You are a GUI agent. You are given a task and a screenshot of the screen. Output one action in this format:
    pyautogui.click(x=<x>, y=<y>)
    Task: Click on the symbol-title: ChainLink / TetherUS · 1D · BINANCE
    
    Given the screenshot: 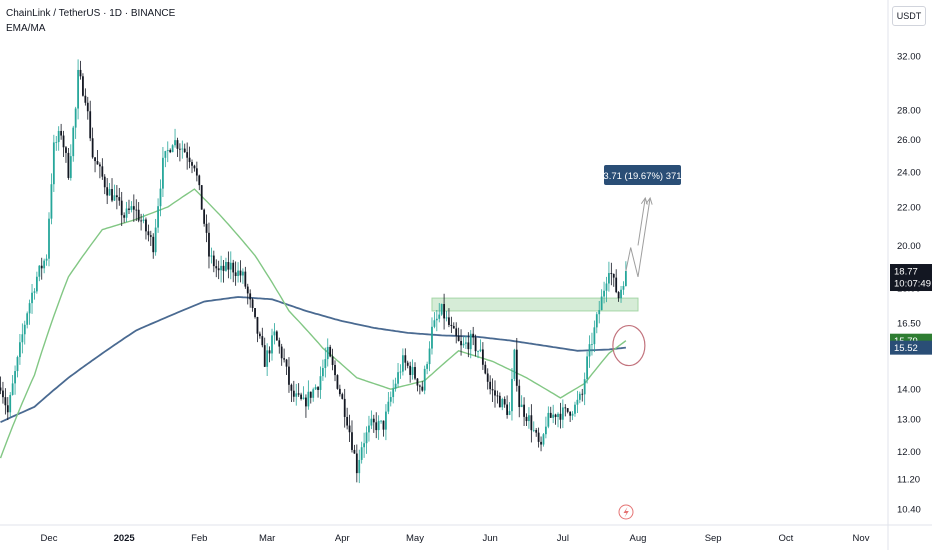 What is the action you would take?
    pyautogui.click(x=91, y=13)
    